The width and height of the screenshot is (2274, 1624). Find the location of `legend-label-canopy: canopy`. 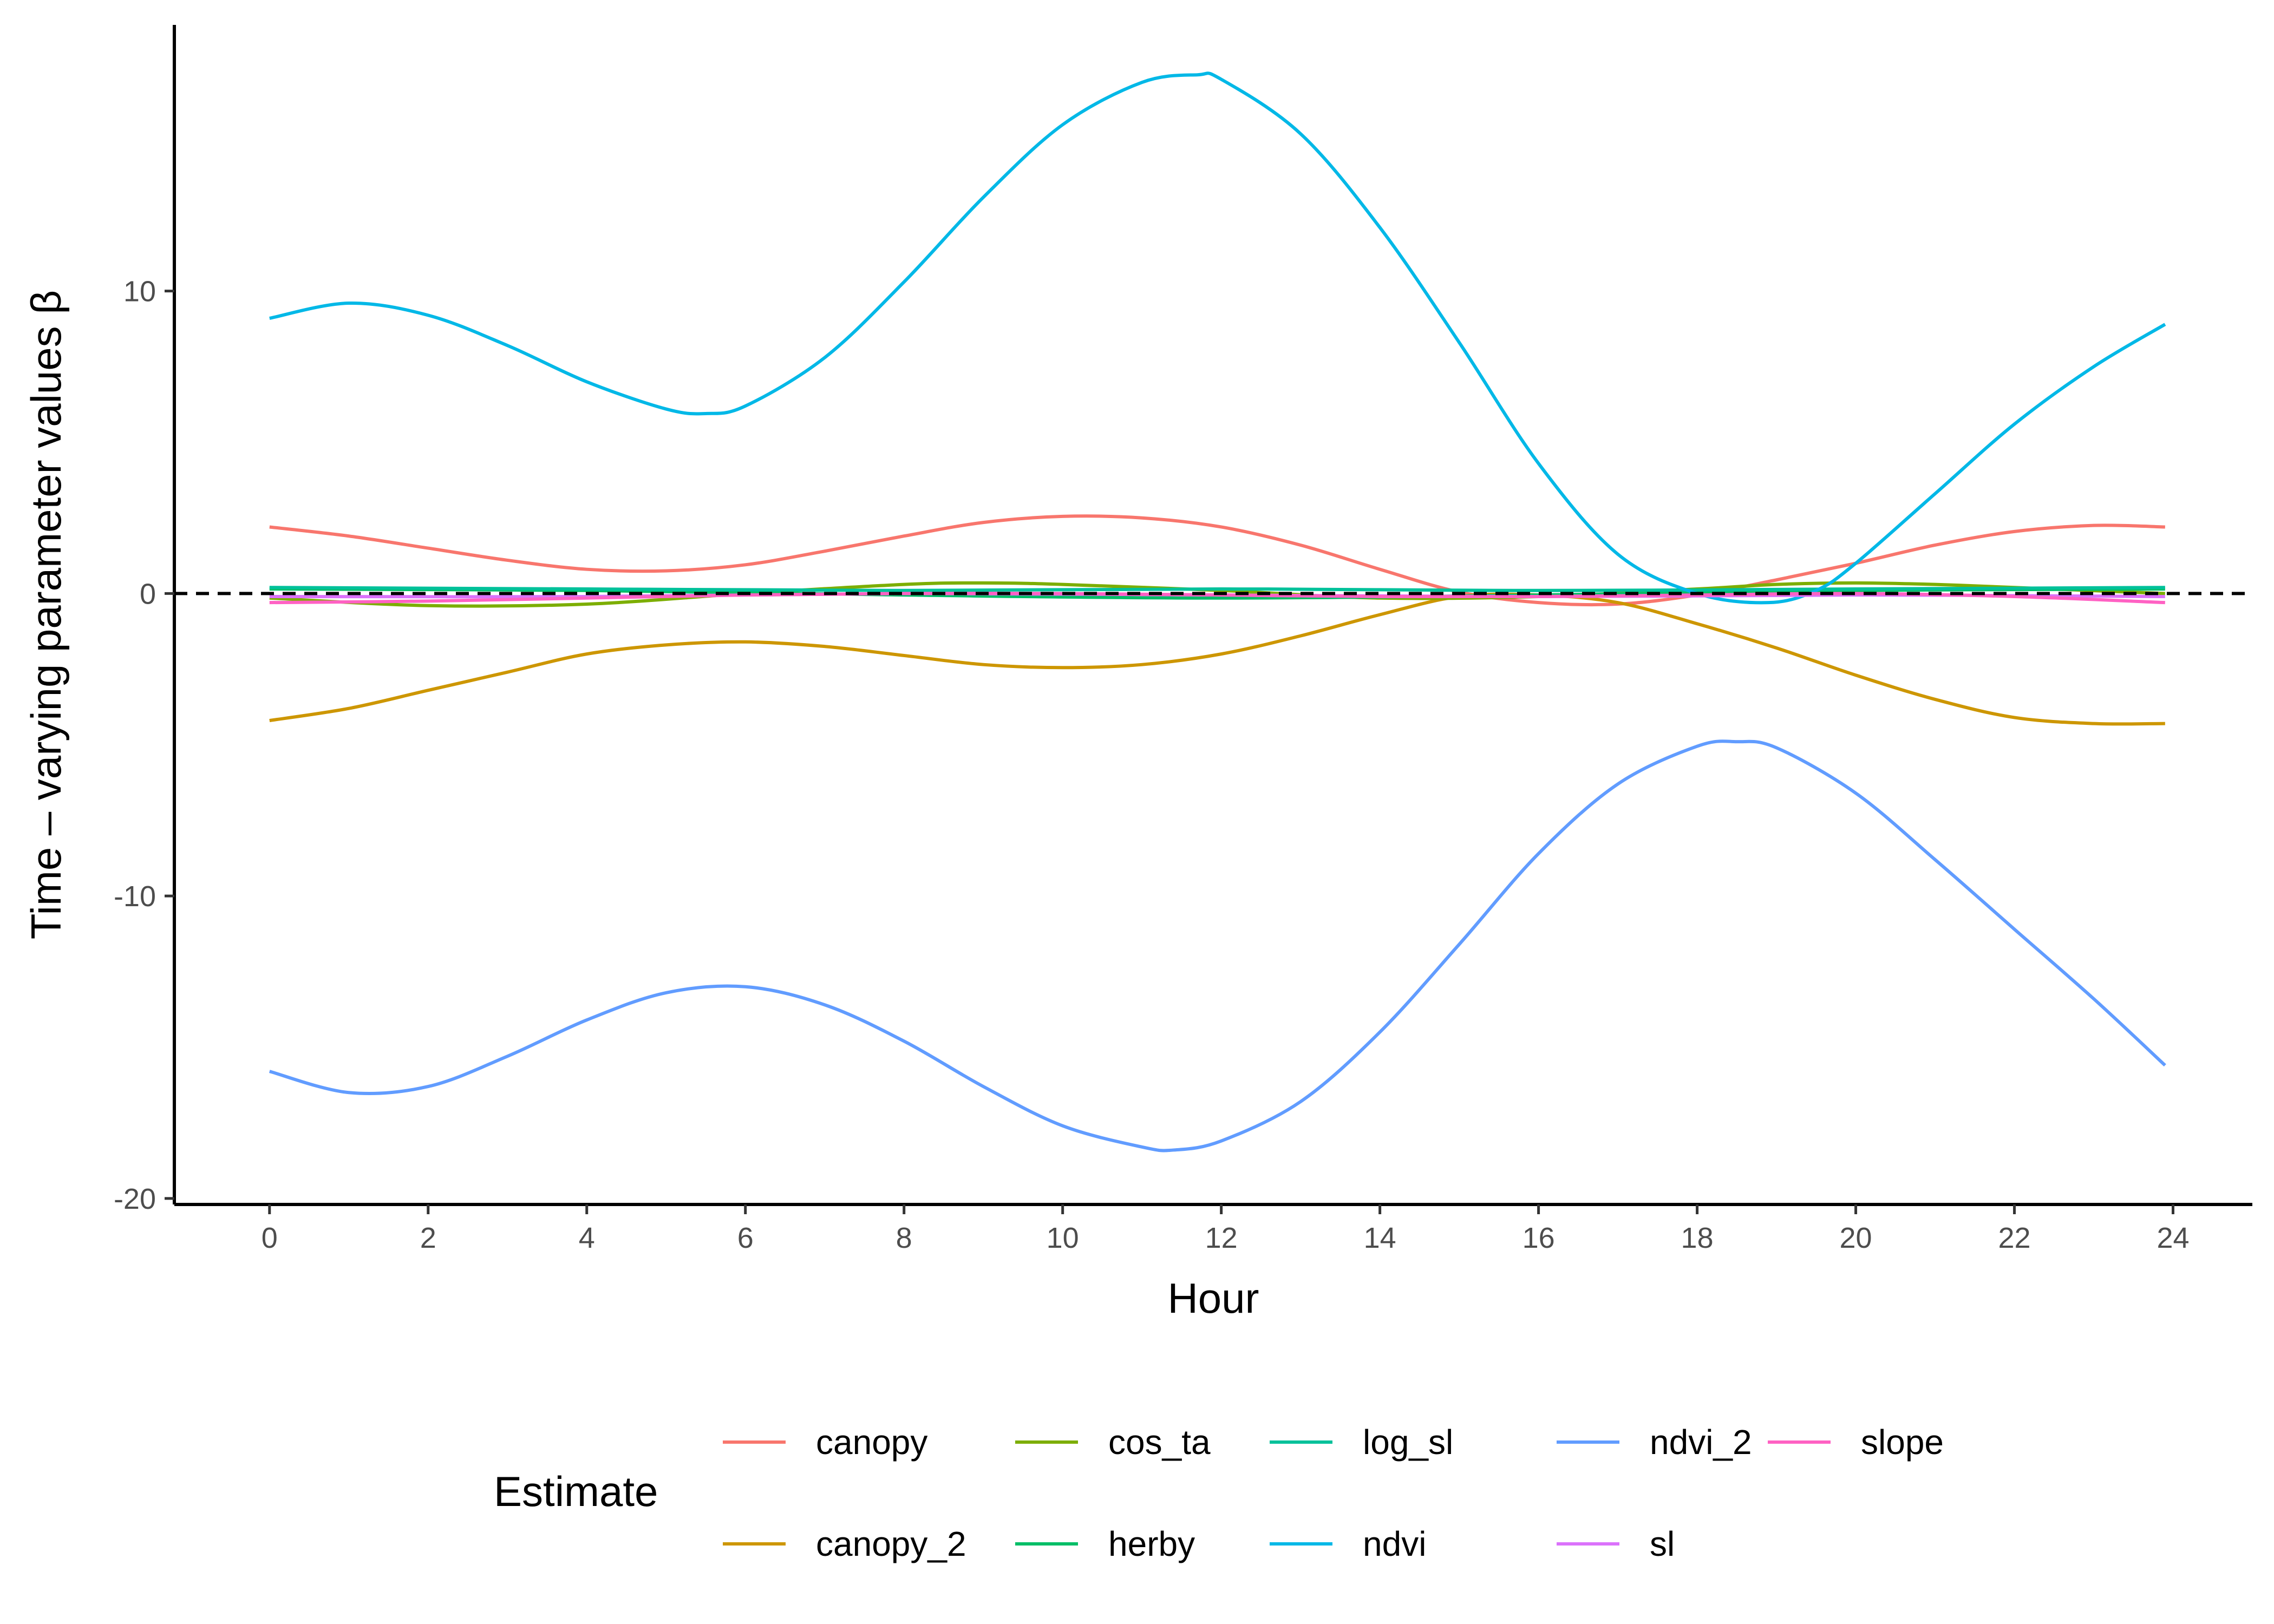

legend-label-canopy: canopy is located at coordinates (872, 1442).